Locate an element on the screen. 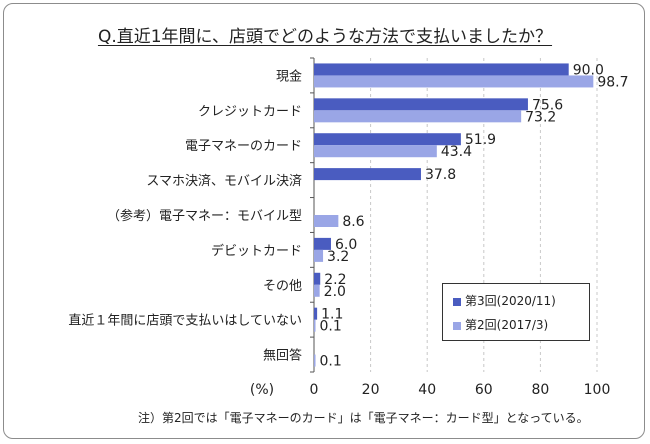  category-label: デビットカード is located at coordinates (256, 251).